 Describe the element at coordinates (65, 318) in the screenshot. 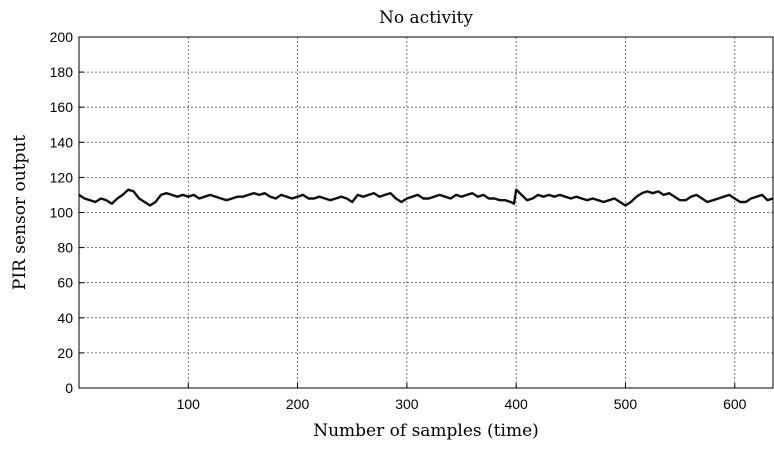

I see `y-tick-label: 40` at that location.